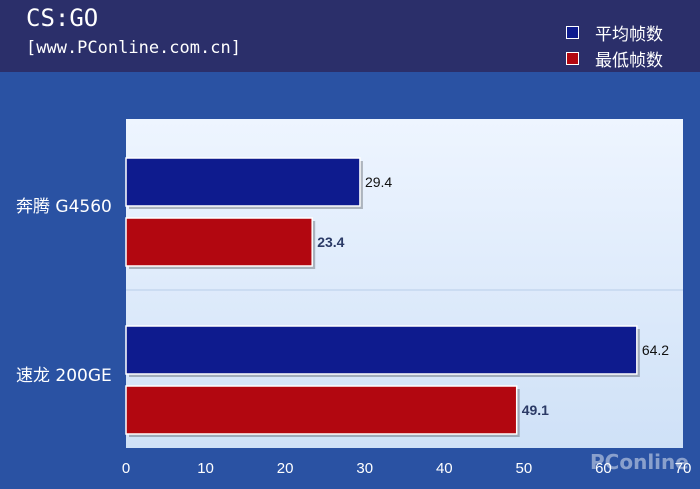  Describe the element at coordinates (64, 207) in the screenshot. I see `category-label-g4560-text: 奔腾 G4560` at that location.